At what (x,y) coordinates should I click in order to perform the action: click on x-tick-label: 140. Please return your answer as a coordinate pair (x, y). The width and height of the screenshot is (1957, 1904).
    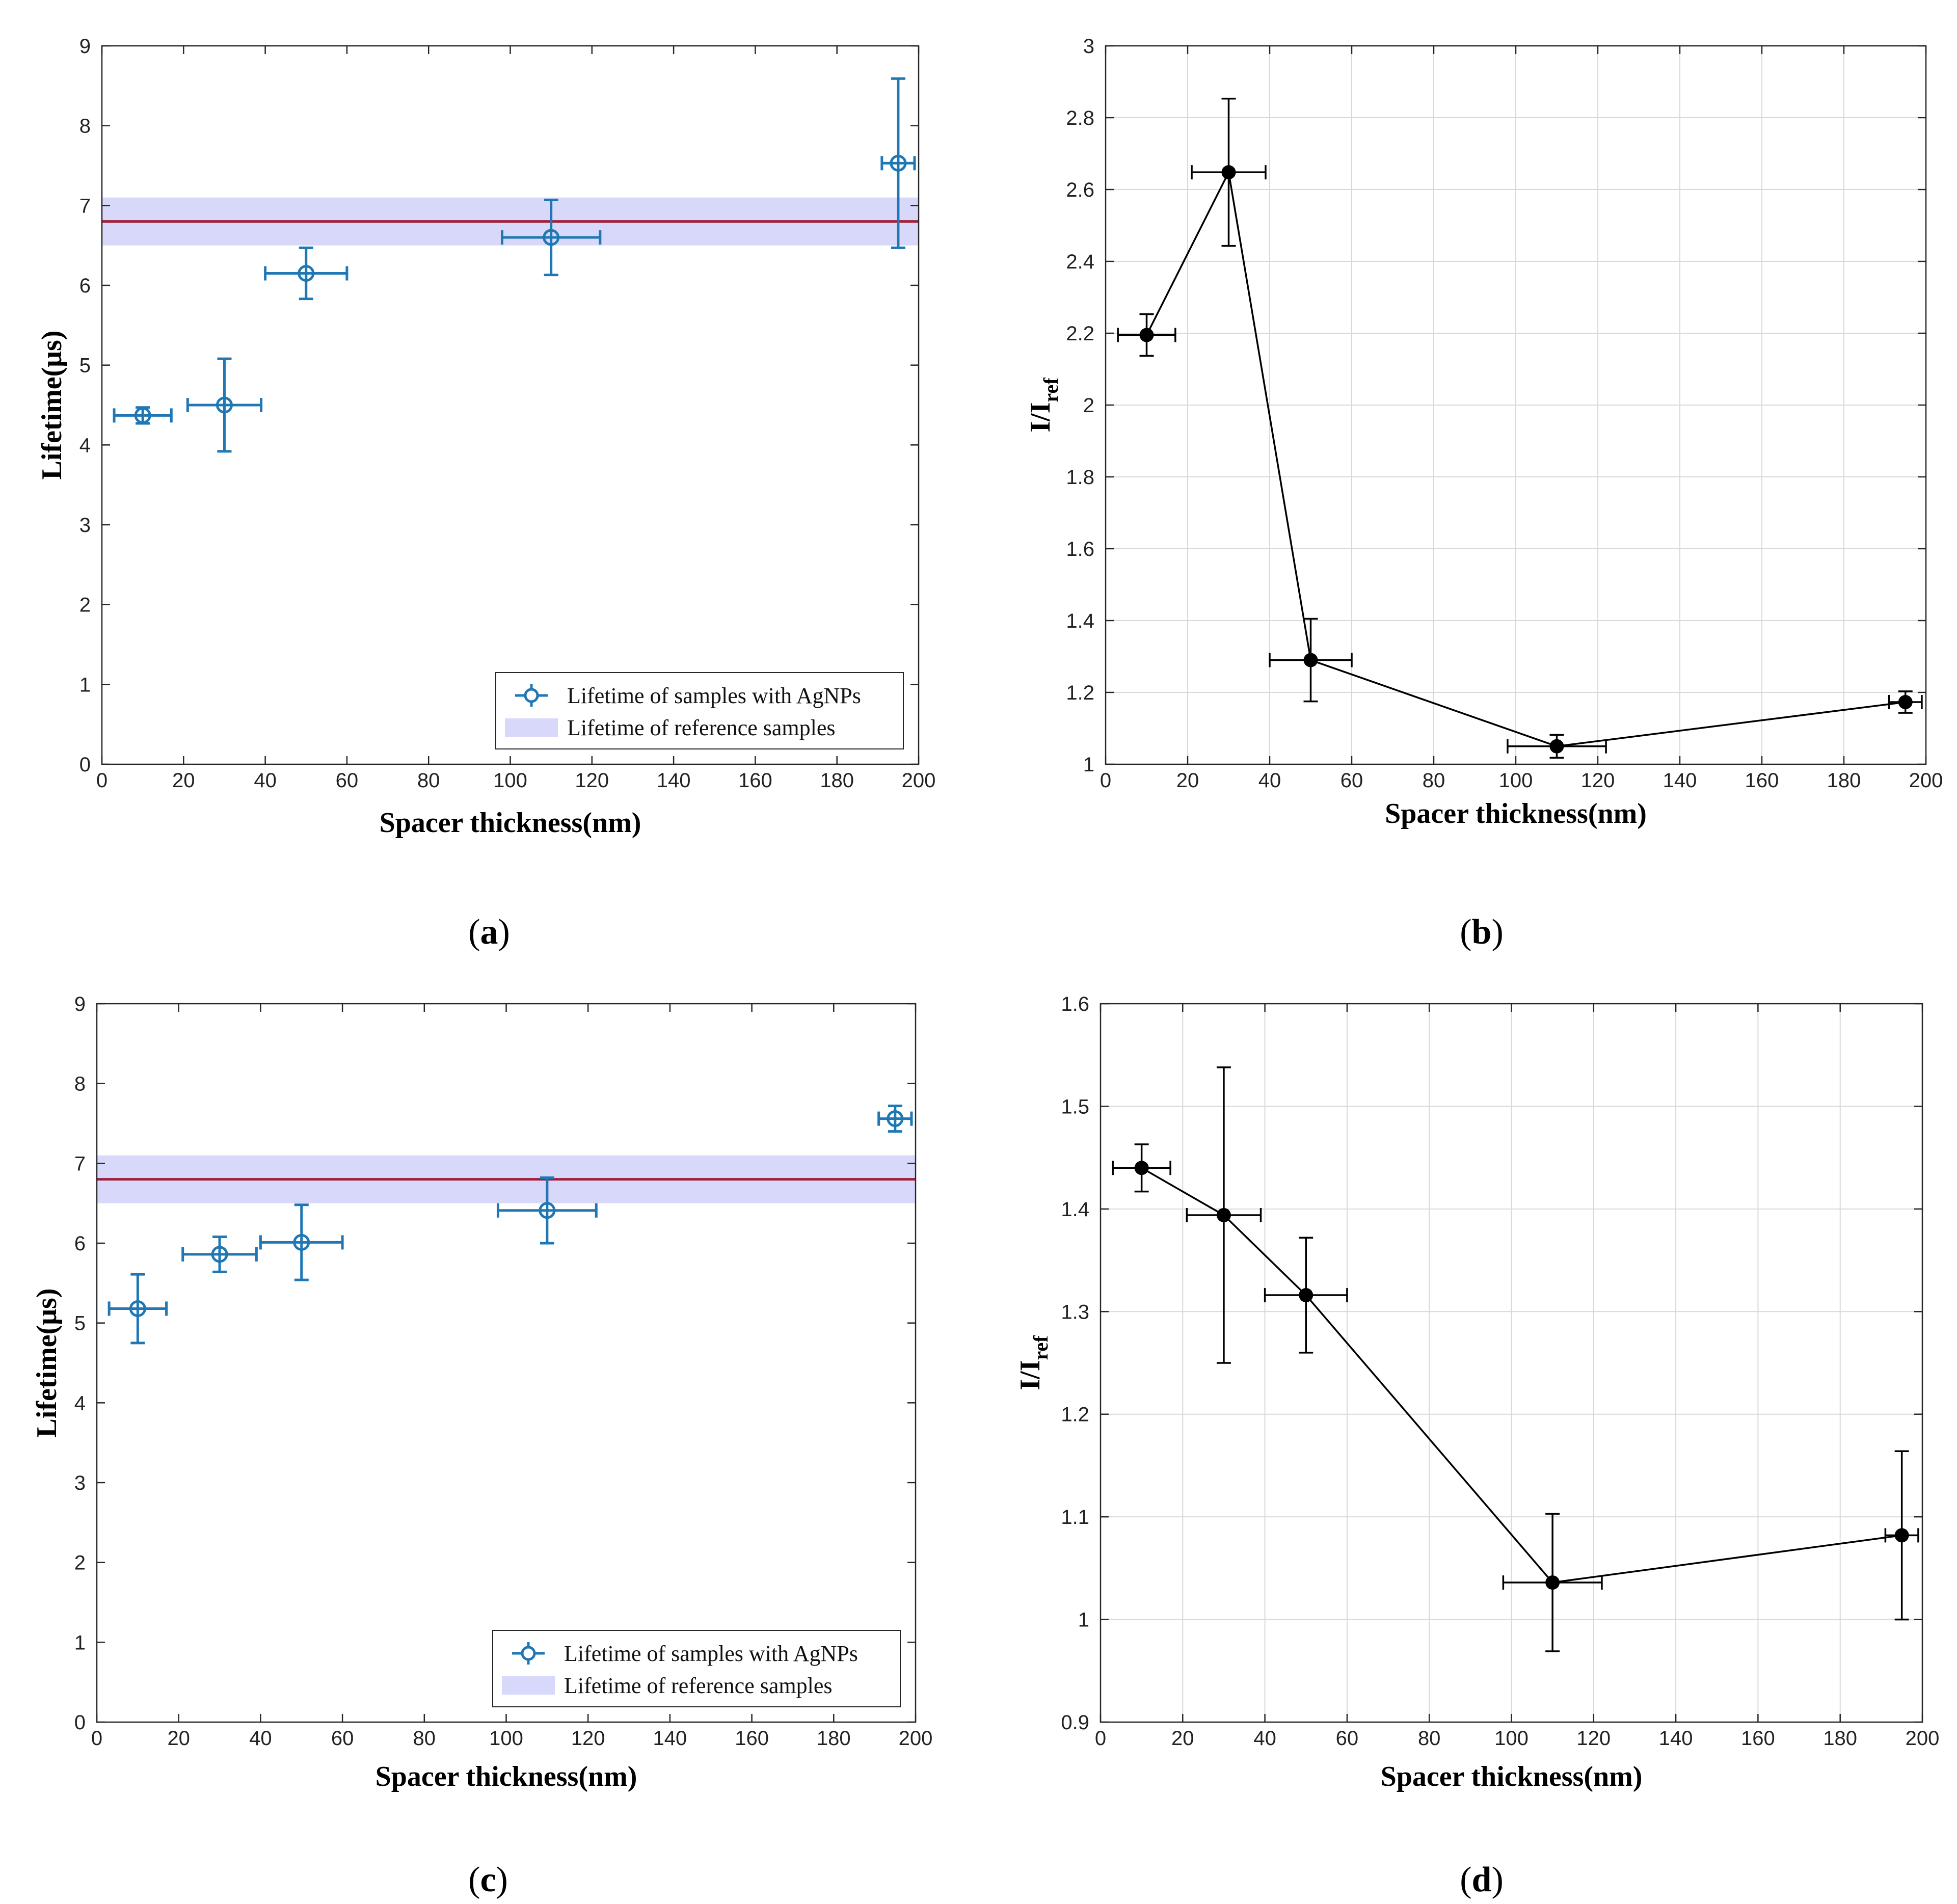
    Looking at the image, I should click on (674, 780).